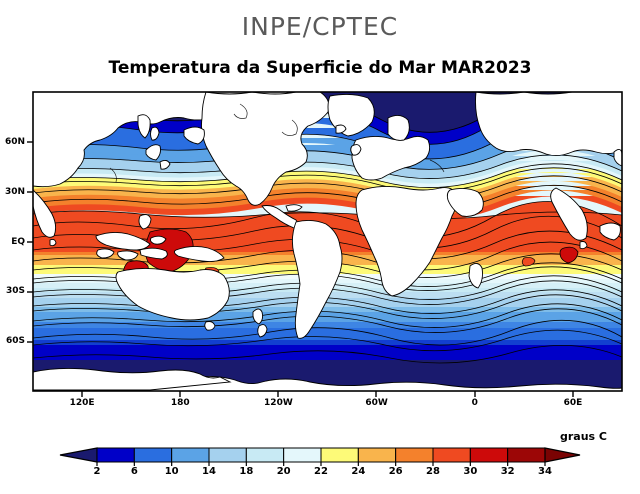 The width and height of the screenshot is (640, 494). Describe the element at coordinates (18, 241) in the screenshot. I see `y-axis-tick-label: EQ` at that location.